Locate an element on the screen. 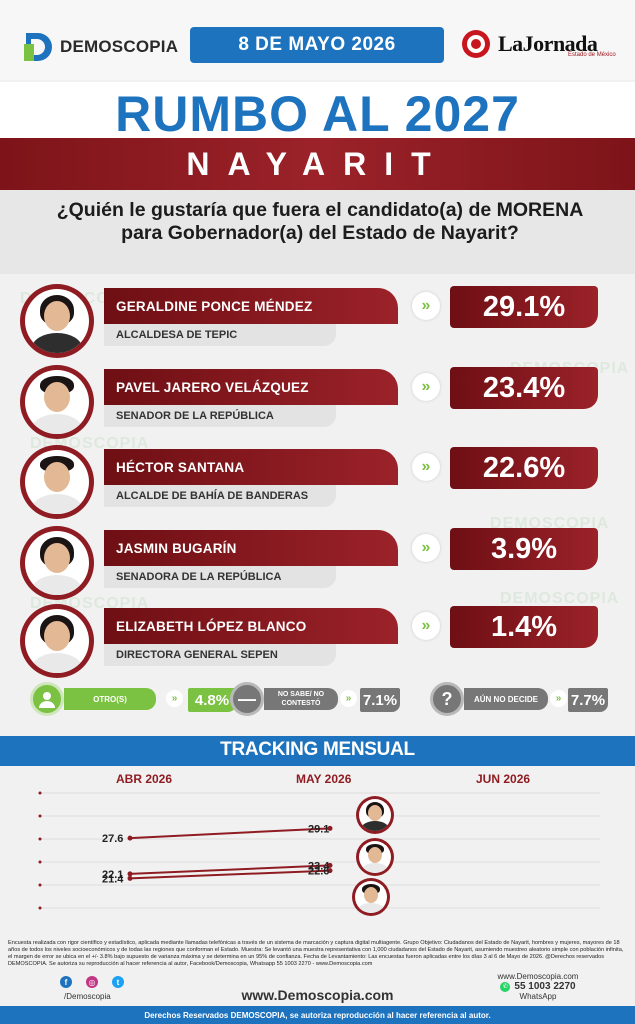 The image size is (635, 1024). other-option: ? AÚN NO DECIDE » 7.7% is located at coordinates (520, 699).